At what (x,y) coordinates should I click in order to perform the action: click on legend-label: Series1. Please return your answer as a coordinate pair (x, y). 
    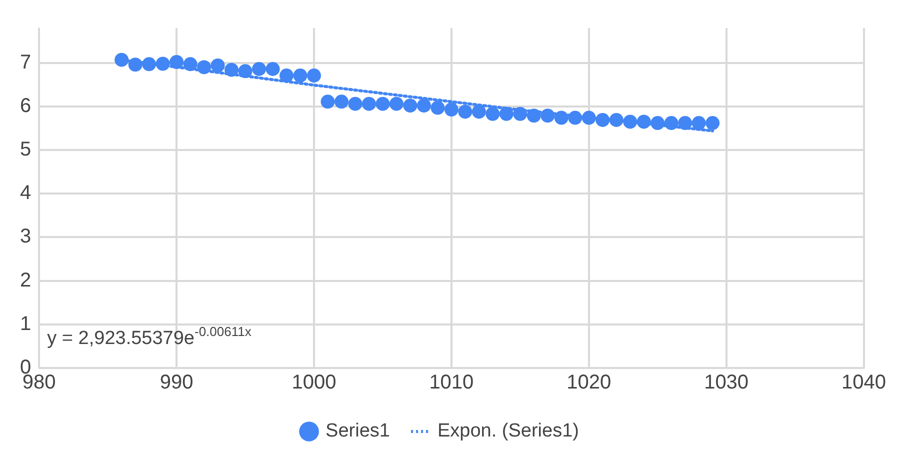
    Looking at the image, I should click on (358, 431).